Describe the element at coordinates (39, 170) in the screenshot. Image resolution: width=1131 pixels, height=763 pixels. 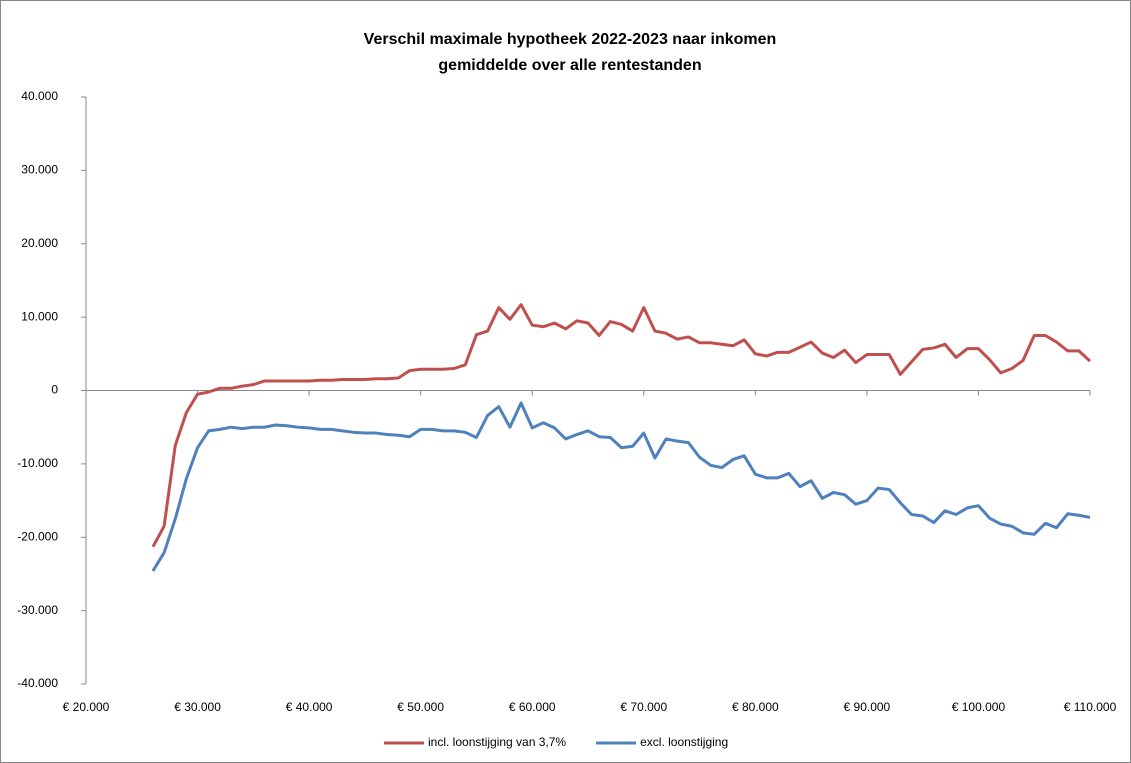
I see `y-tick-label: 30.000` at that location.